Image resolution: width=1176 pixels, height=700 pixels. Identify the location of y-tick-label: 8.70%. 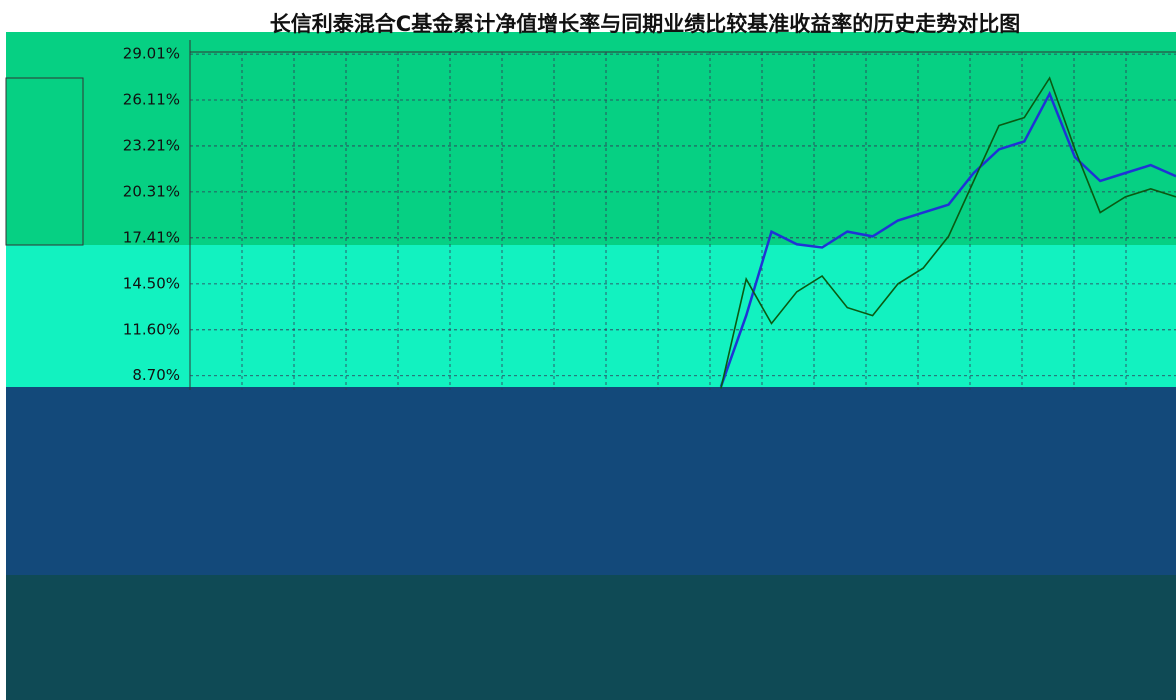
(156, 375).